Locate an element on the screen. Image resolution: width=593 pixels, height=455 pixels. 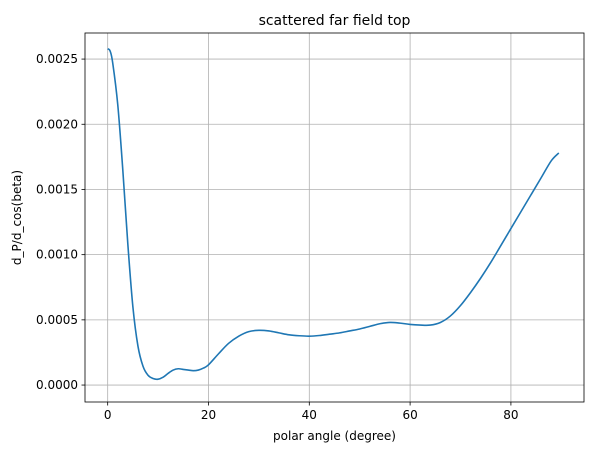
x-axis-label: polar angle (degree) is located at coordinates (334, 436).